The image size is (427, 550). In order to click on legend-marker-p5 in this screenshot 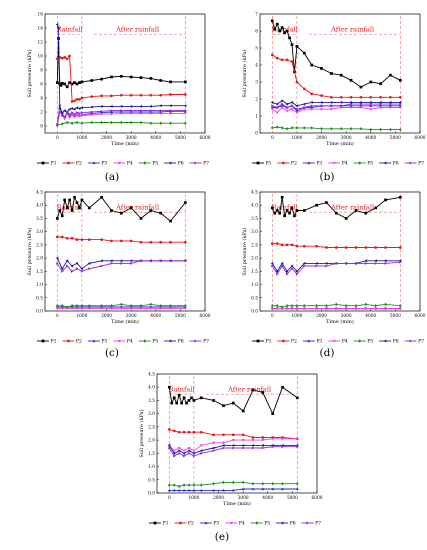, I will do `click(145, 163)`.